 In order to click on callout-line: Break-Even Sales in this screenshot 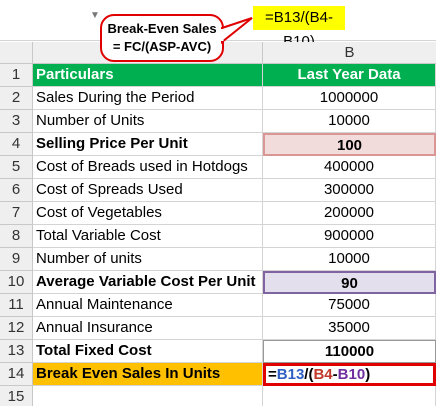, I will do `click(162, 28)`.